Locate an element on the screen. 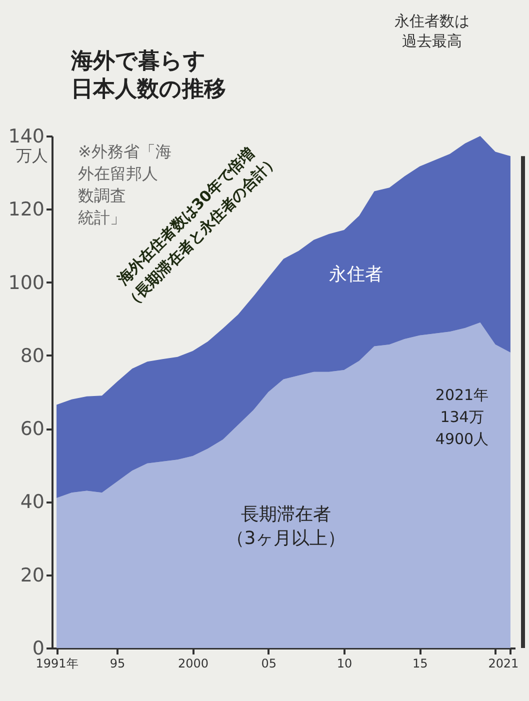 This screenshot has height=701, width=529. annotation: 2021年134万4900人 is located at coordinates (462, 417).